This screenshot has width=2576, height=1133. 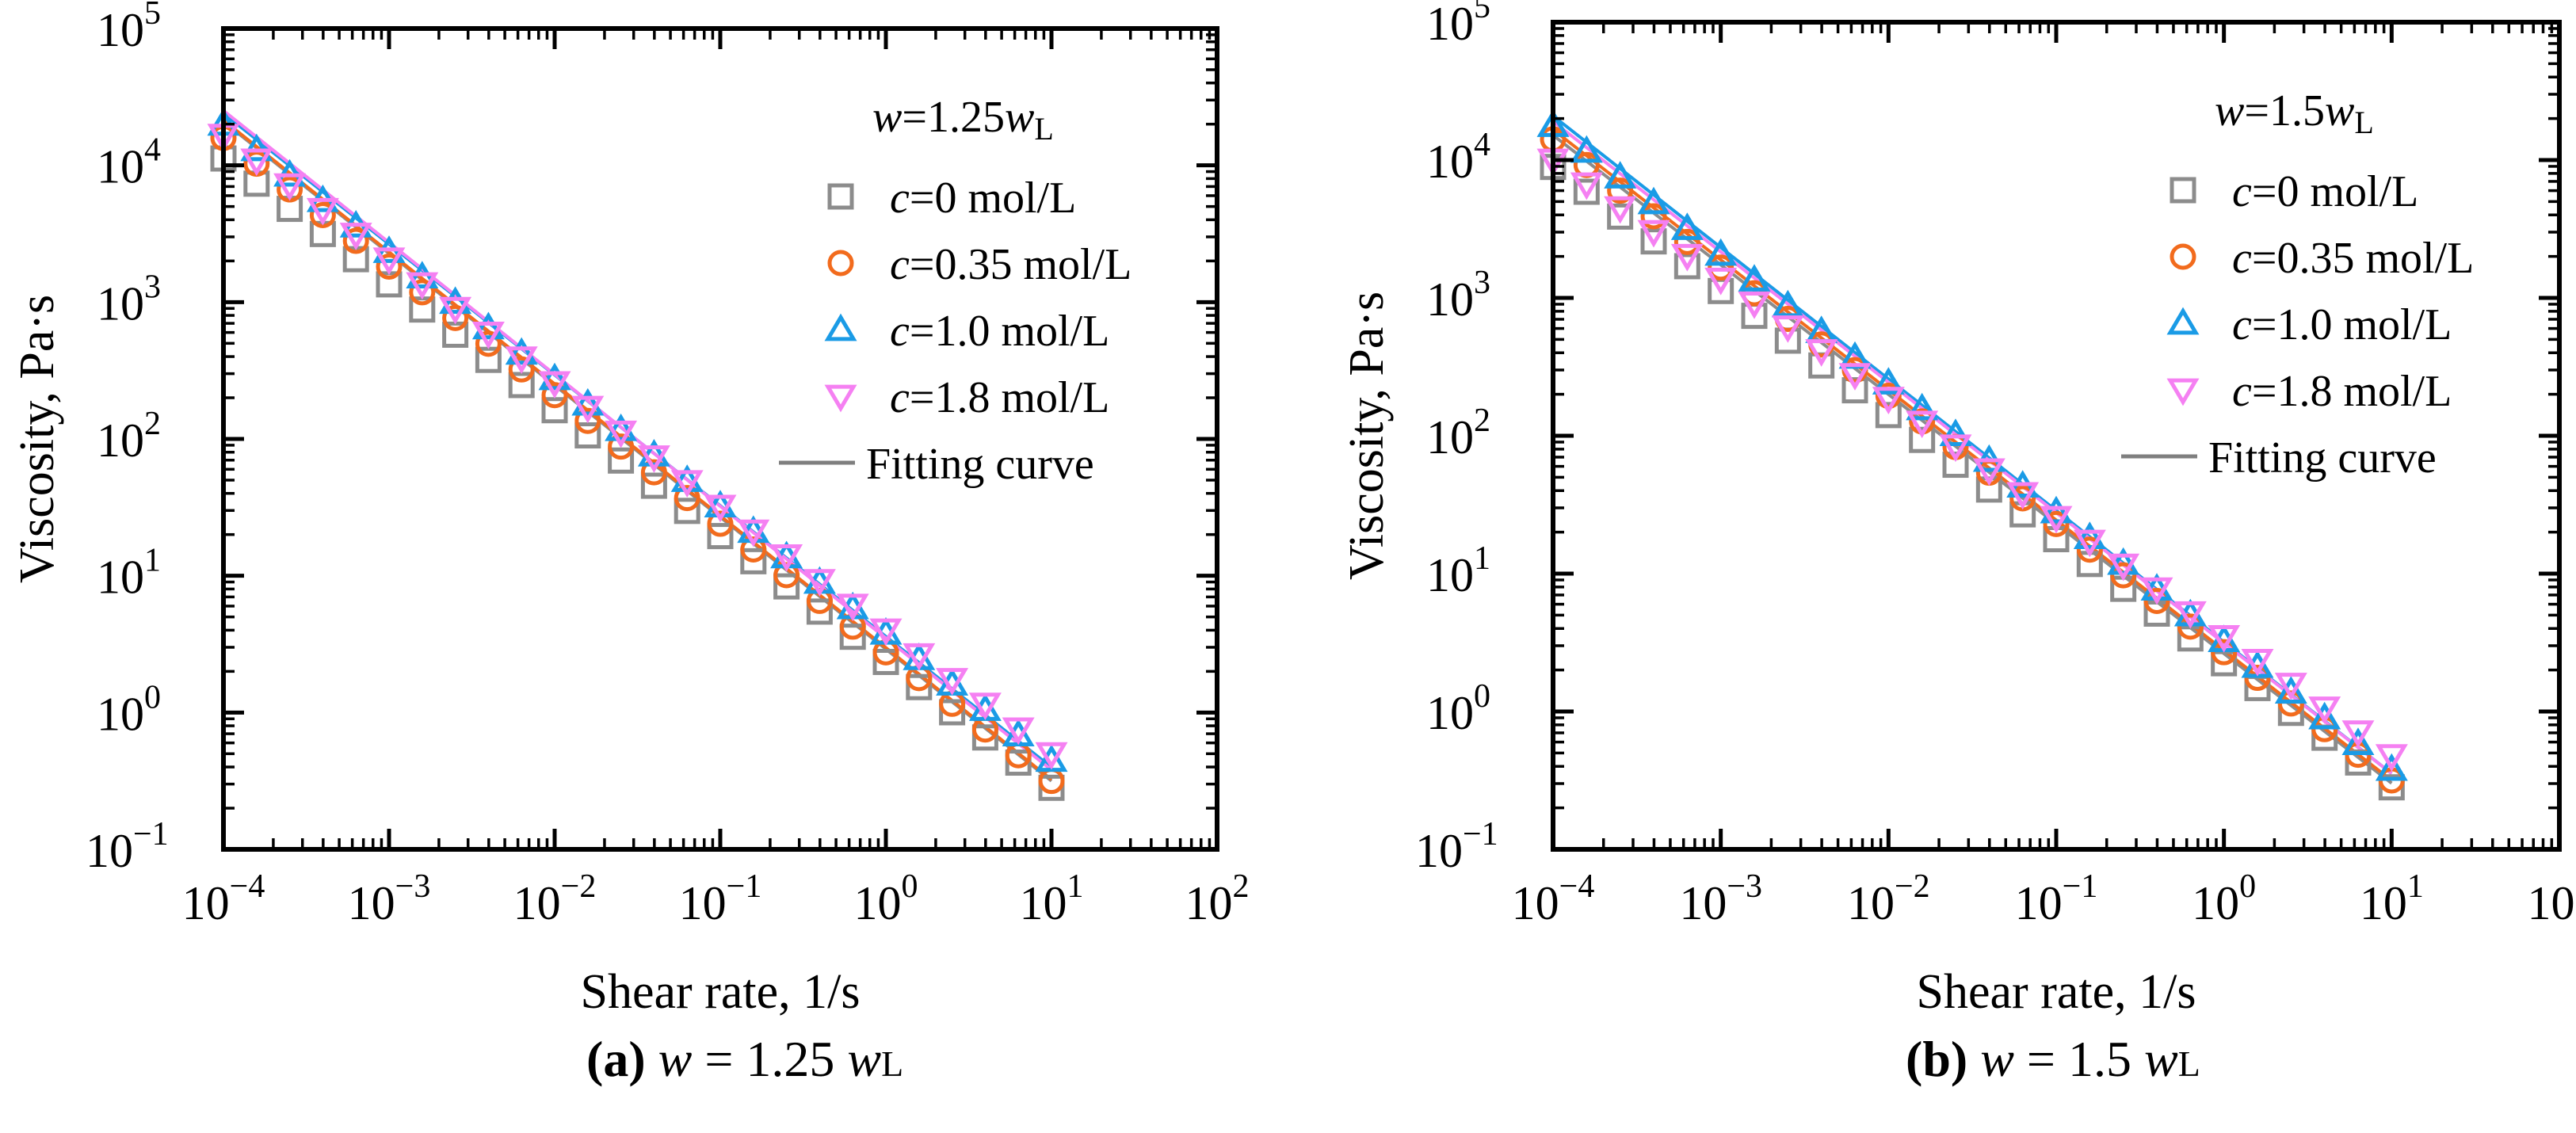 I want to click on x-tick-label: 10⁻³, so click(x=389, y=898).